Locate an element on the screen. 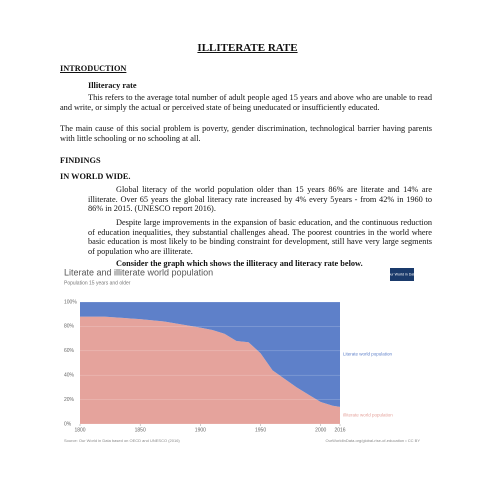 The image size is (495, 495). section-heading: FINDINGS is located at coordinates (80, 160).